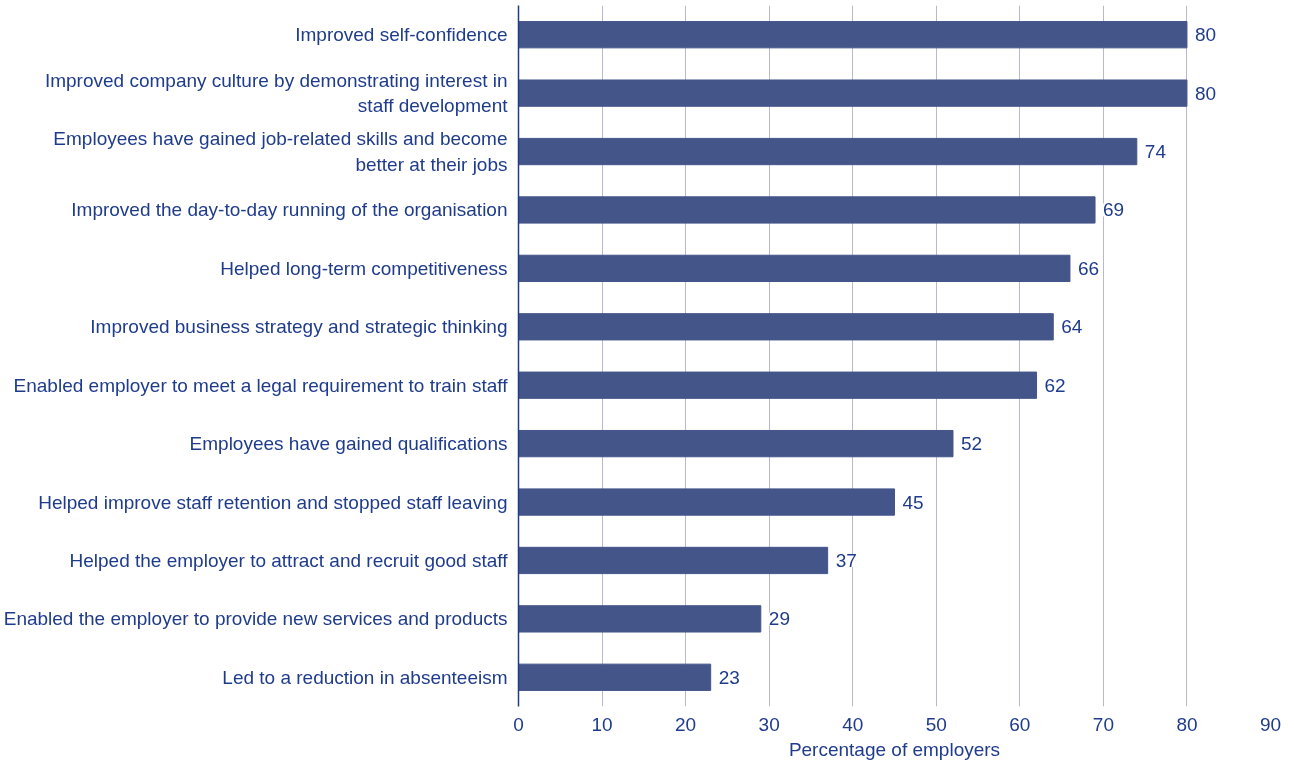 Image resolution: width=1294 pixels, height=766 pixels. I want to click on data-label: 29, so click(779, 619).